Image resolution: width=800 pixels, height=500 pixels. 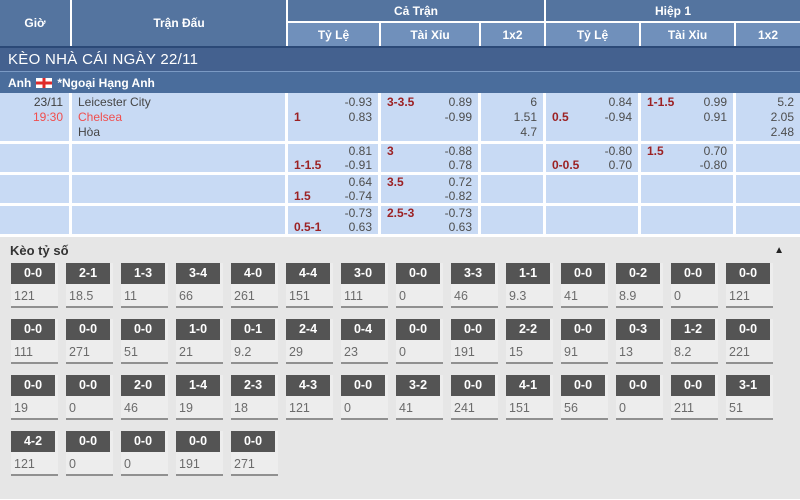 What do you see at coordinates (785, 102) in the screenshot?
I see `odds-value: 5.2` at bounding box center [785, 102].